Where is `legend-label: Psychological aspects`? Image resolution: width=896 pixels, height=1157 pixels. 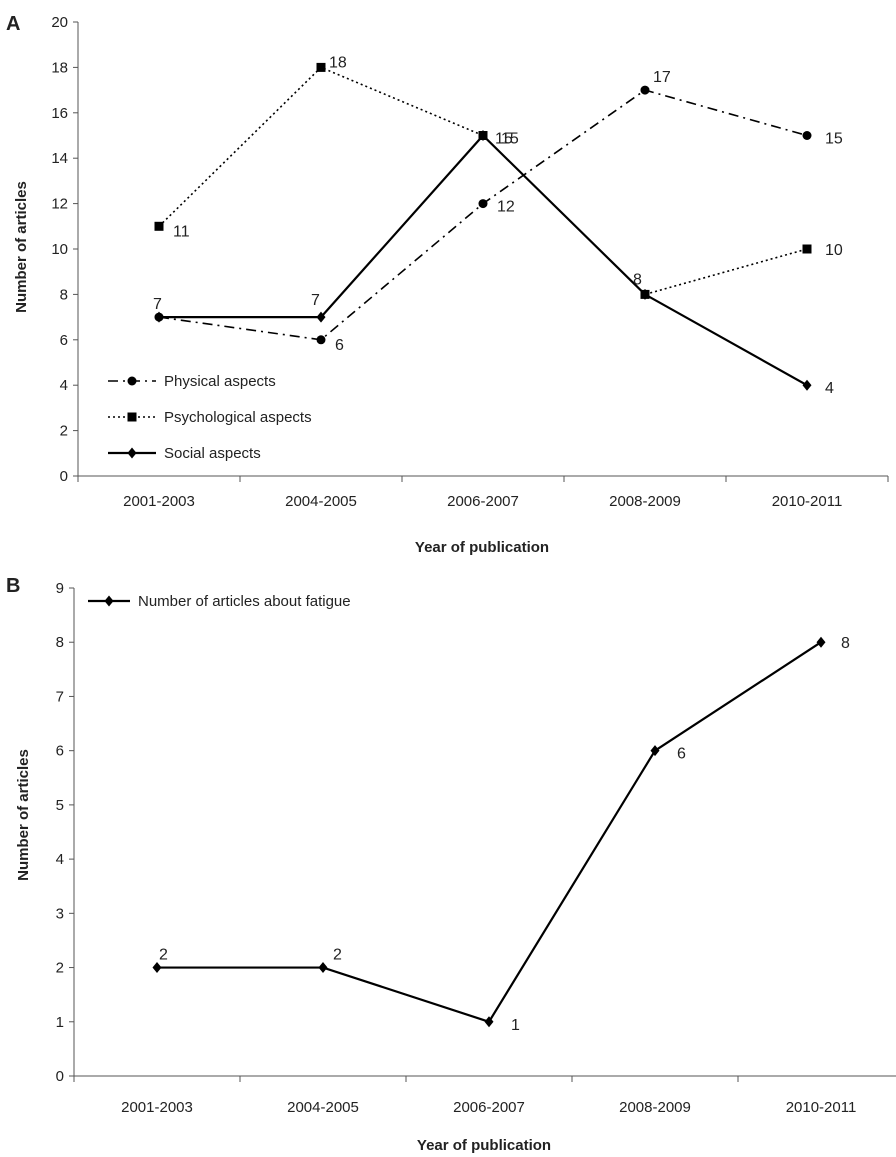 legend-label: Psychological aspects is located at coordinates (238, 417).